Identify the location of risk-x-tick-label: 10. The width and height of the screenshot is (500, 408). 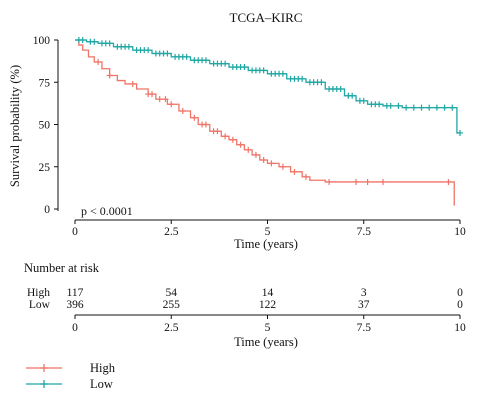
(460, 328).